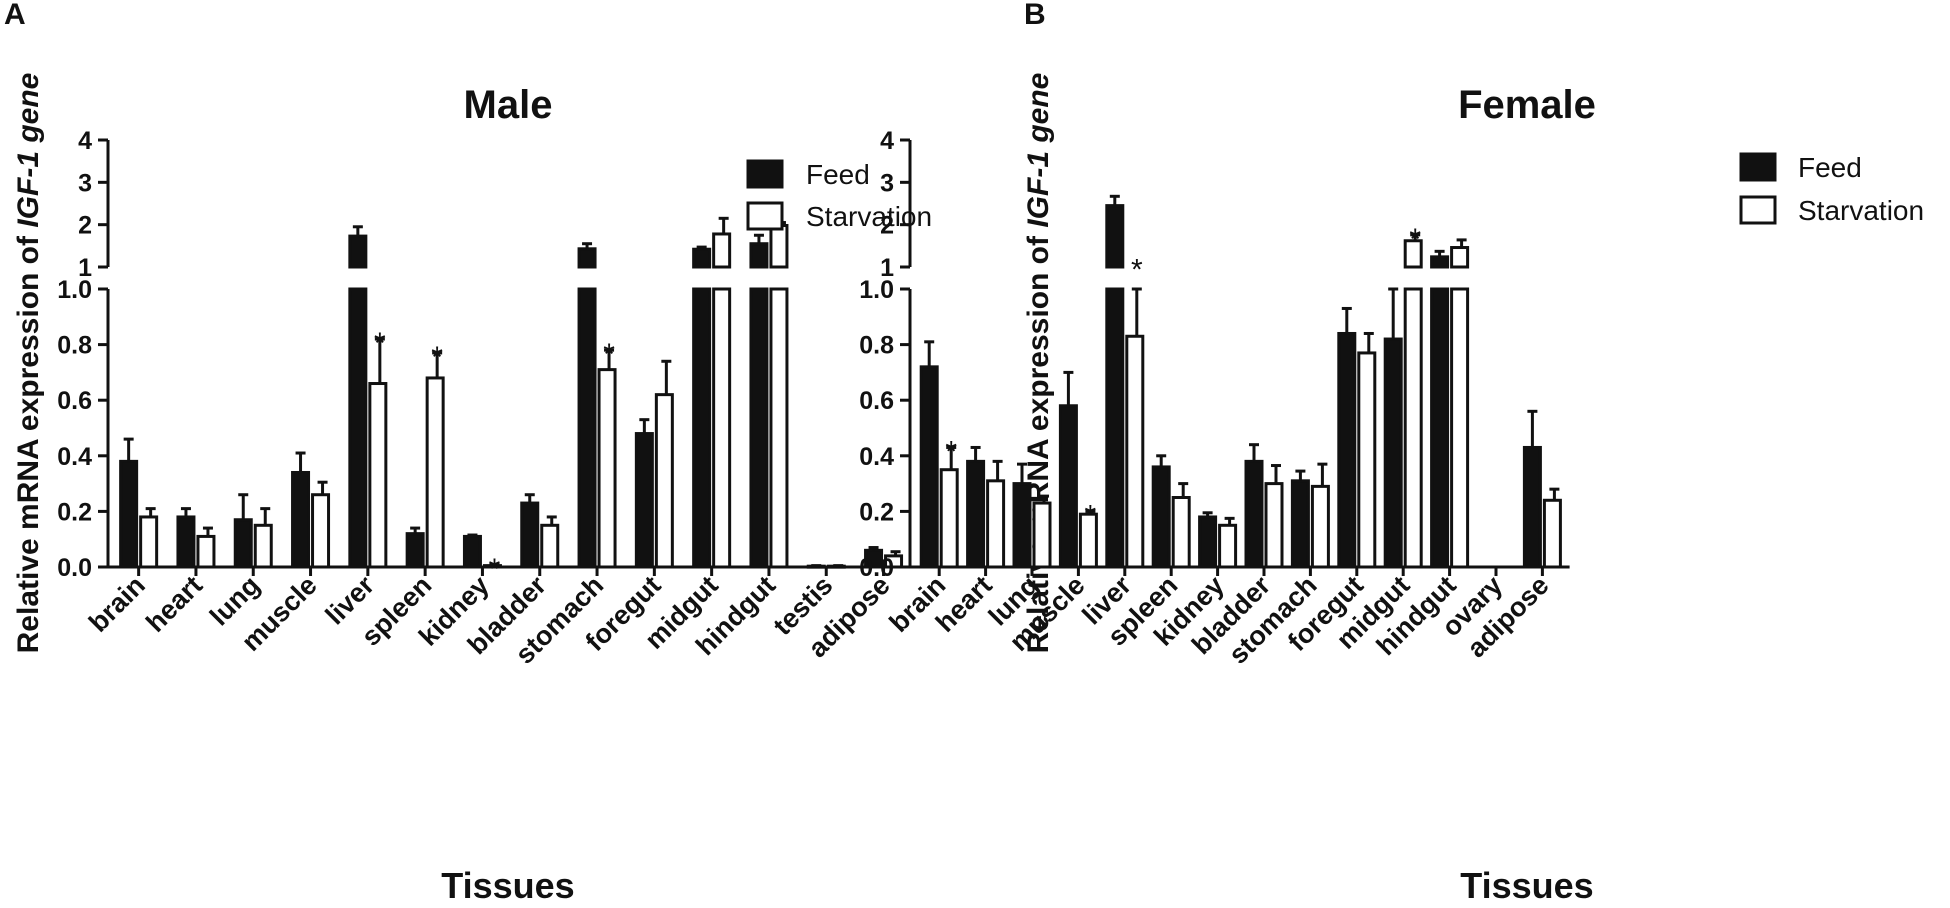 This screenshot has height=908, width=1950. Describe the element at coordinates (1831, 189) in the screenshot. I see `legend-female: Feed Starvation` at that location.